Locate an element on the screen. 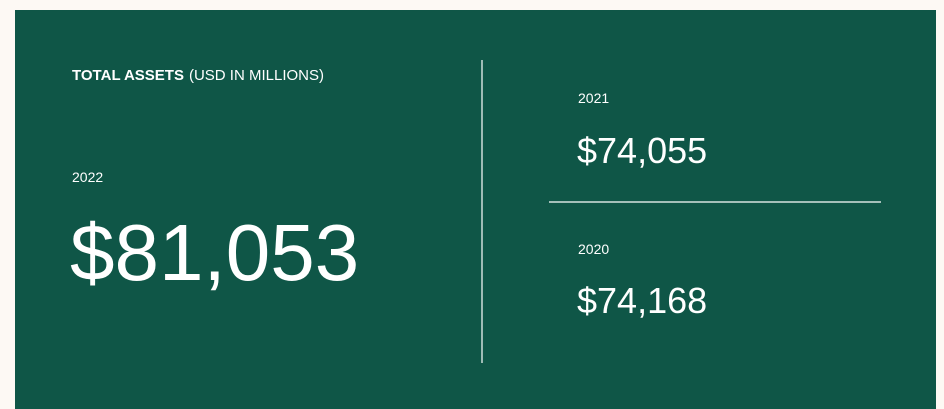  year-label: 2022 is located at coordinates (87, 177).